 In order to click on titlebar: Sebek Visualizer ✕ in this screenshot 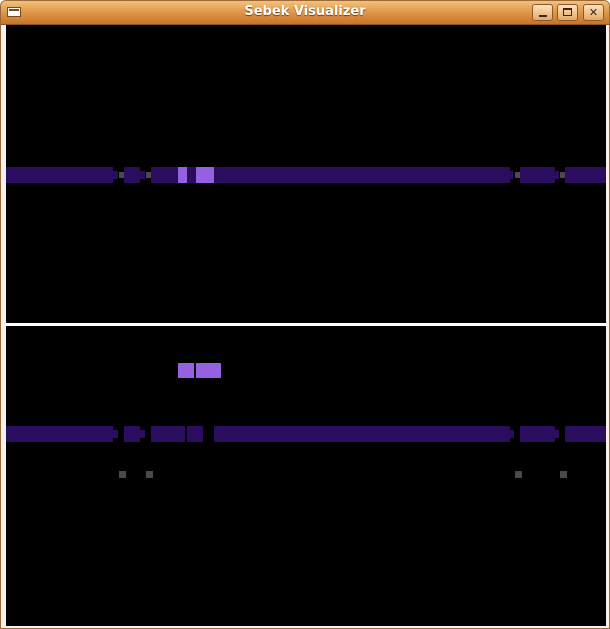, I will do `click(305, 13)`.